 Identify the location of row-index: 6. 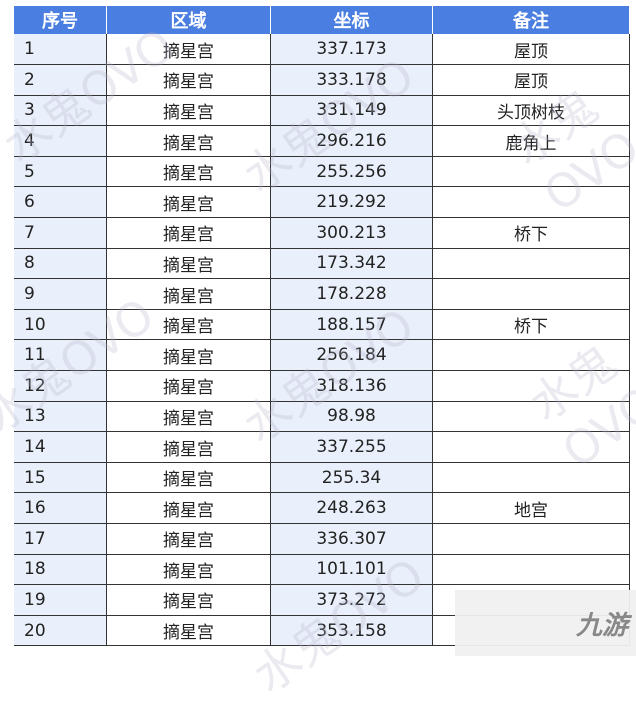
(60, 202).